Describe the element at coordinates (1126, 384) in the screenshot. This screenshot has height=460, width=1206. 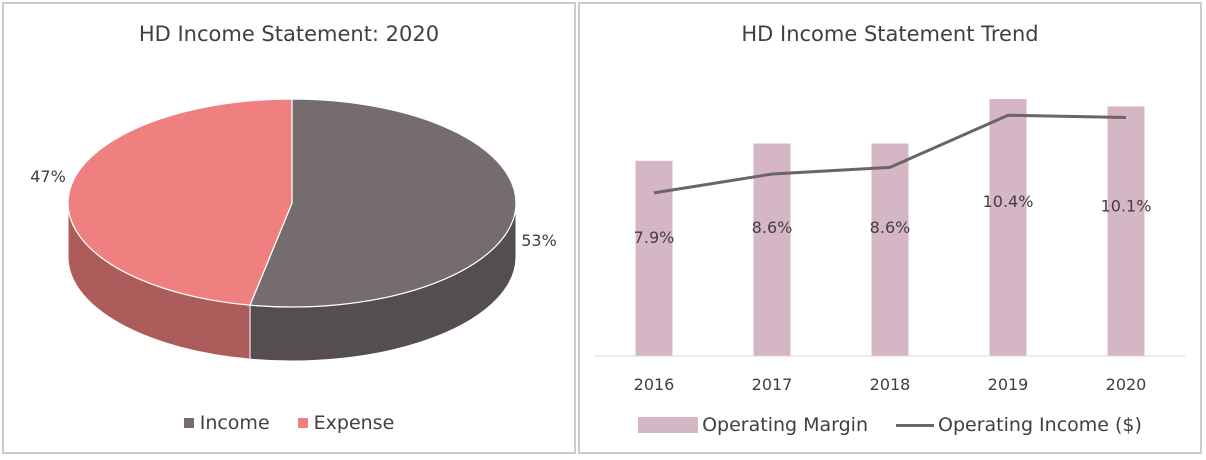
I see `x-tick-label-2020: 2020` at that location.